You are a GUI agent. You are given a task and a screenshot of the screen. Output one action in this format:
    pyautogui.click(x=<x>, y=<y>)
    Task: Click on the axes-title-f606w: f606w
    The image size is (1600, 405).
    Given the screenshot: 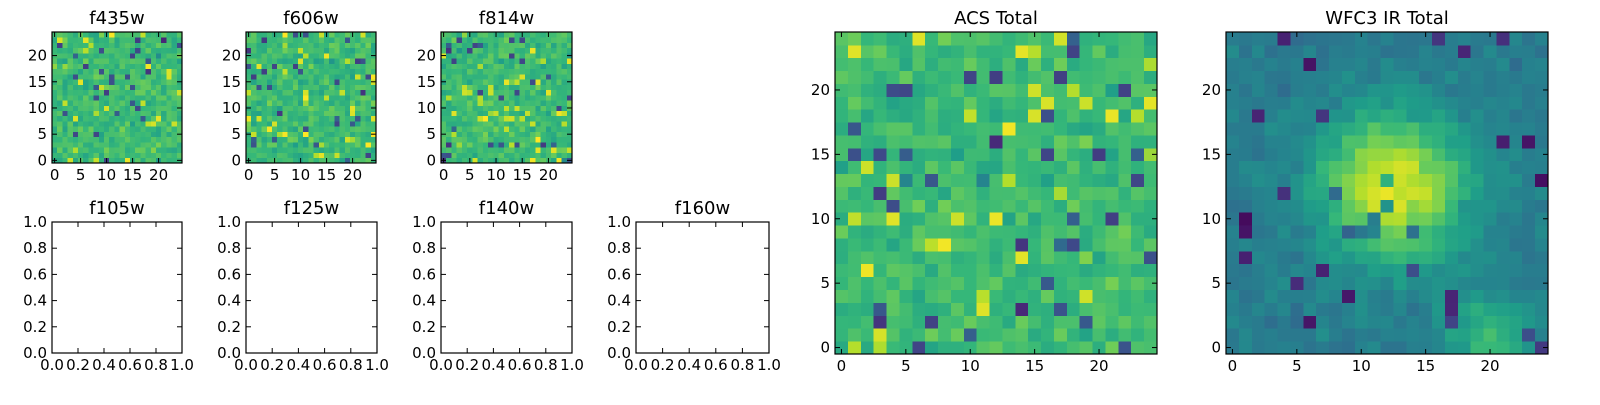 What is the action you would take?
    pyautogui.click(x=310, y=18)
    